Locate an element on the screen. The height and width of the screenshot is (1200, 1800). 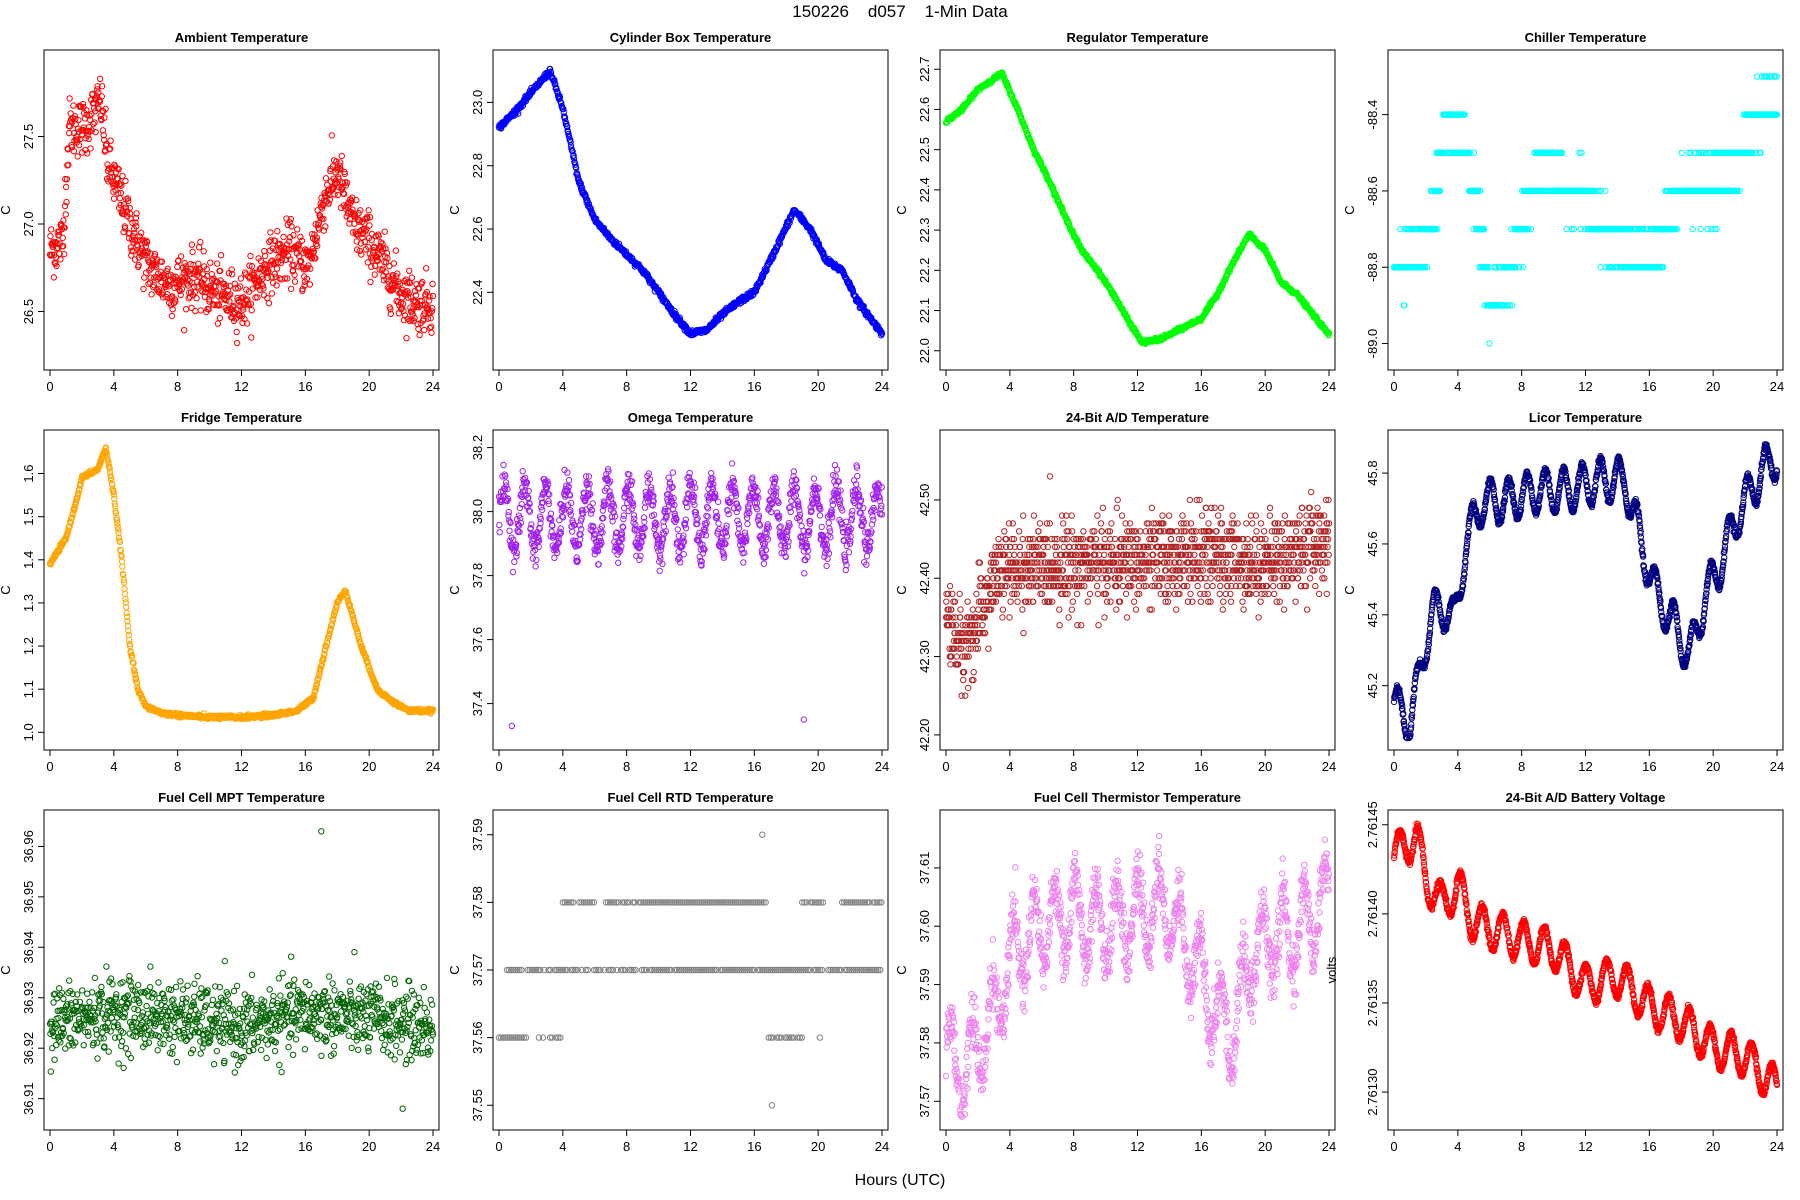
x-axis: 0 4 8 12 16 20 24 is located at coordinates (243, 381).